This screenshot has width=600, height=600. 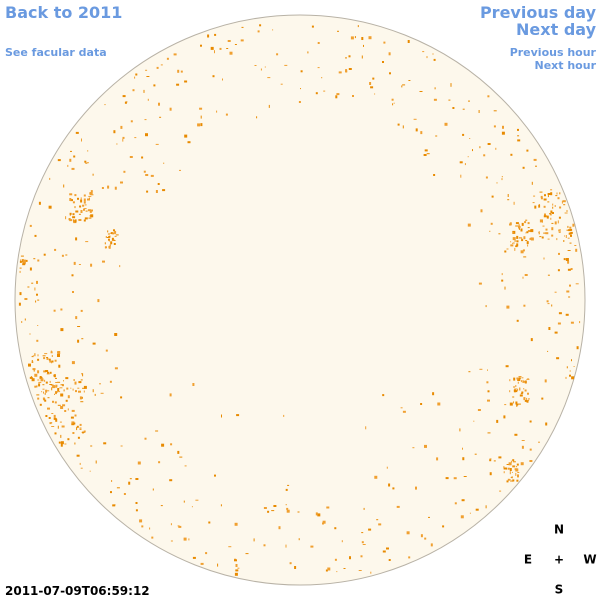 I want to click on previous-day-link: Previous day, so click(x=538, y=12).